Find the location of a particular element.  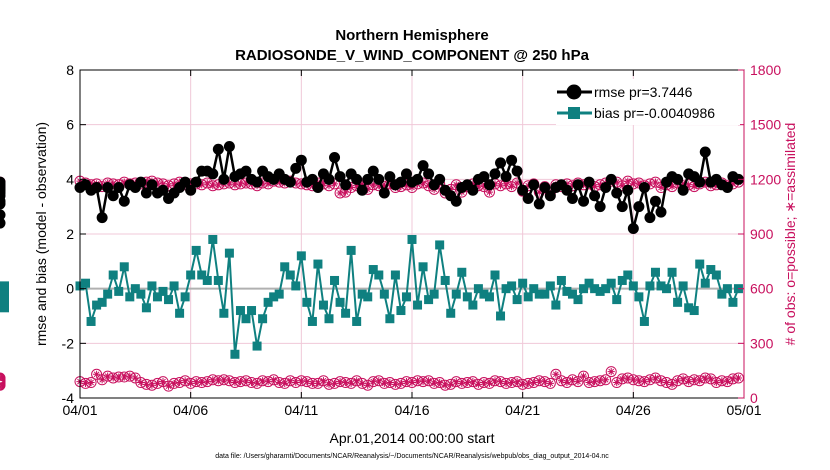

y-tick-label-right: 0 is located at coordinates (754, 398).